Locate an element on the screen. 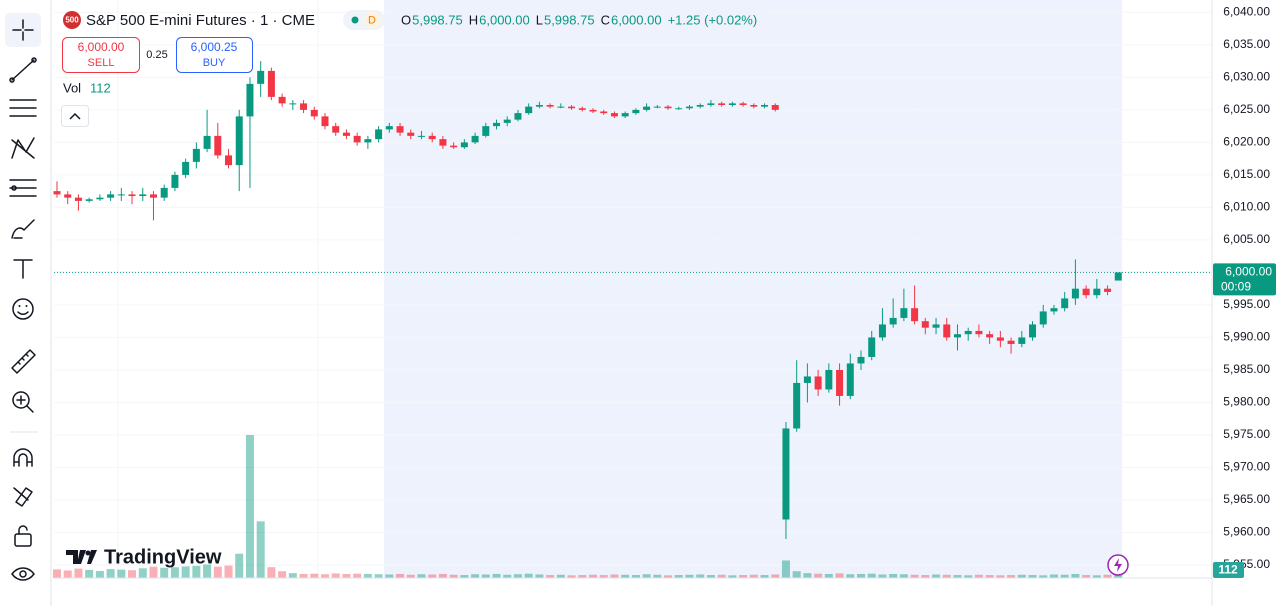 This screenshot has height=606, width=1280. emoji-tool is located at coordinates (23, 309).